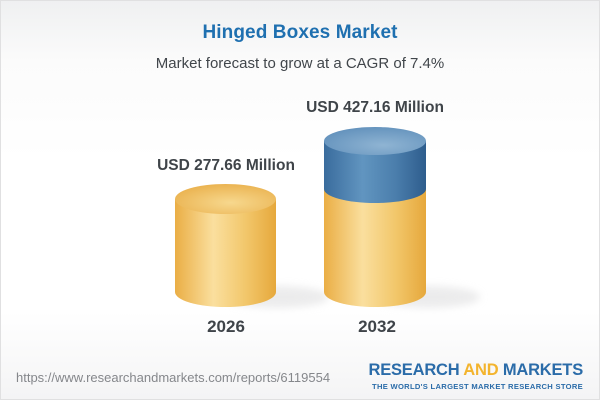 This screenshot has height=401, width=600. I want to click on value-label-2032: USD 427.16 Million, so click(375, 107).